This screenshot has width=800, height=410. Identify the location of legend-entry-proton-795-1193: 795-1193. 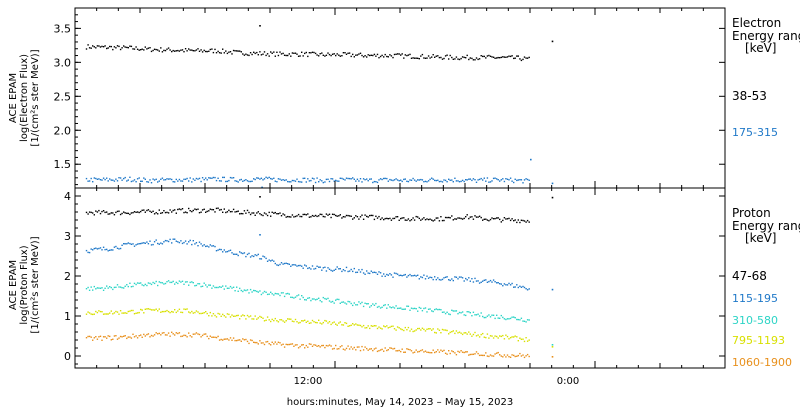
(758, 340).